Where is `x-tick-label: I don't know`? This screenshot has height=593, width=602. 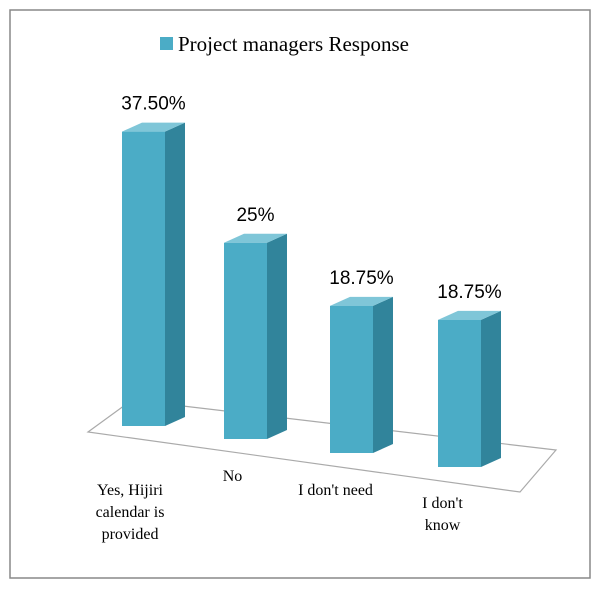
x-tick-label: I don't know is located at coordinates (442, 514).